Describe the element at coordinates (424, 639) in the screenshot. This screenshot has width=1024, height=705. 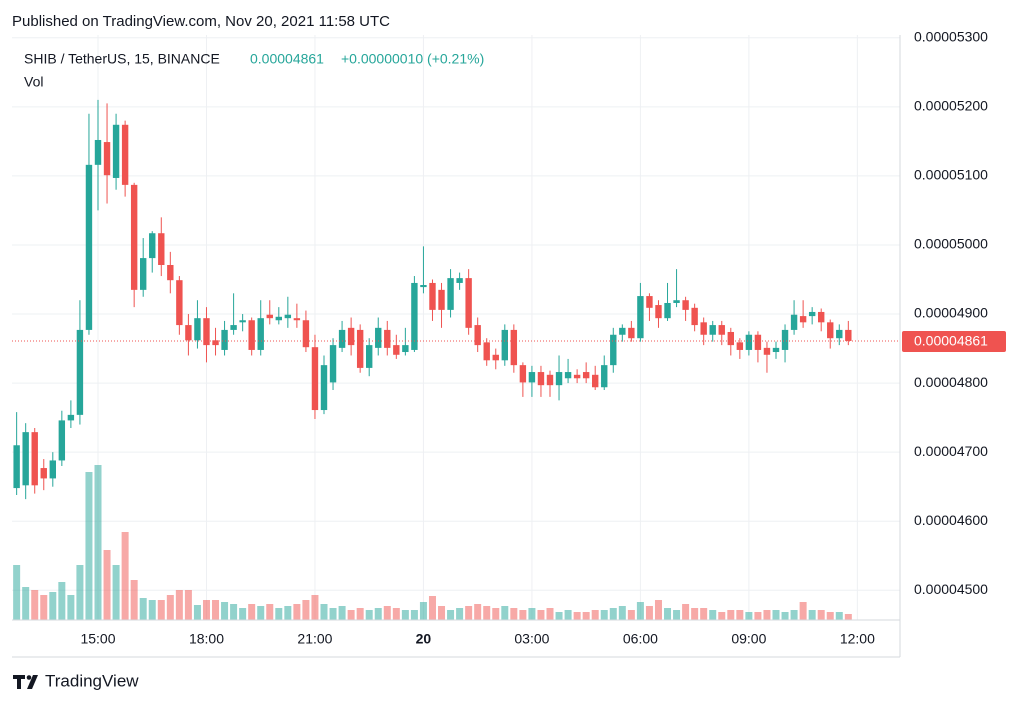
I see `x-tick-label: 20` at that location.